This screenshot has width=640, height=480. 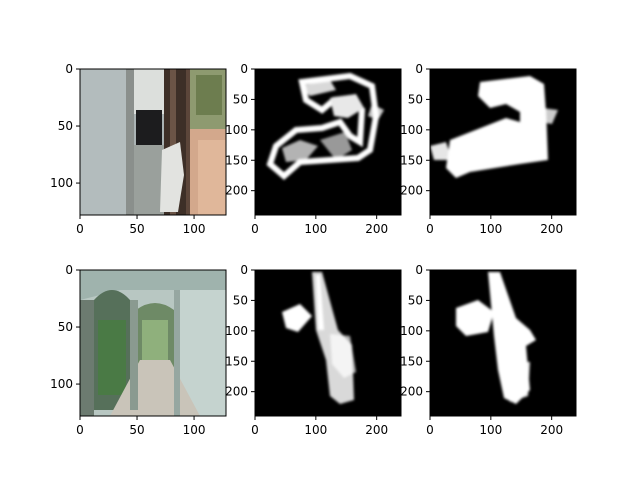 I want to click on row1-mask-b-axes: 0 100 200 0 50 100 150 200, so click(x=488, y=149).